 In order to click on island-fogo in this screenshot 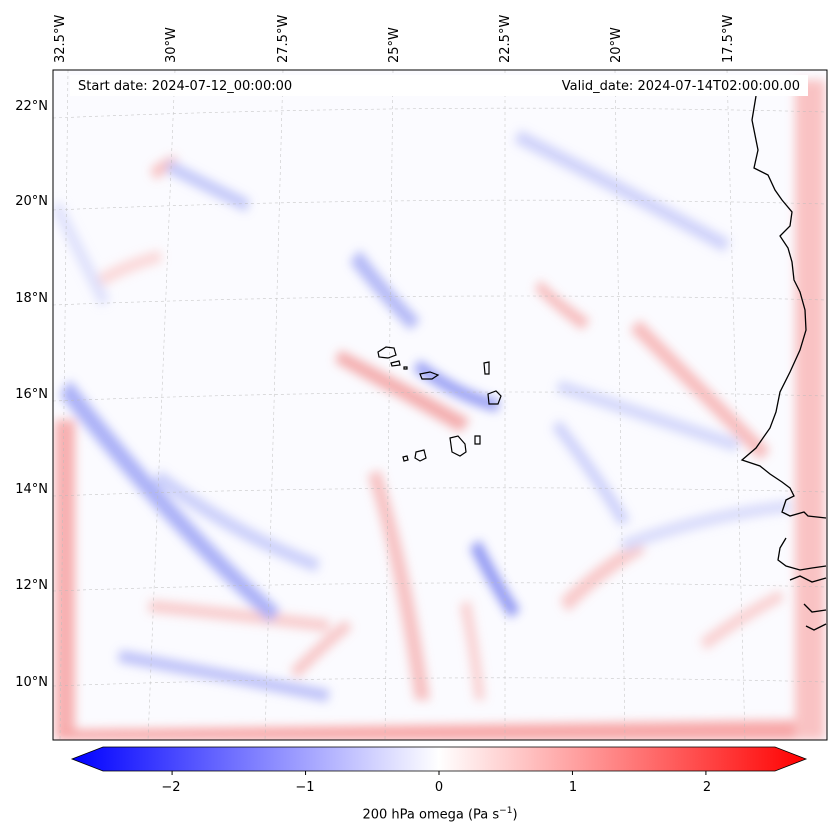, I will do `click(420, 455)`.